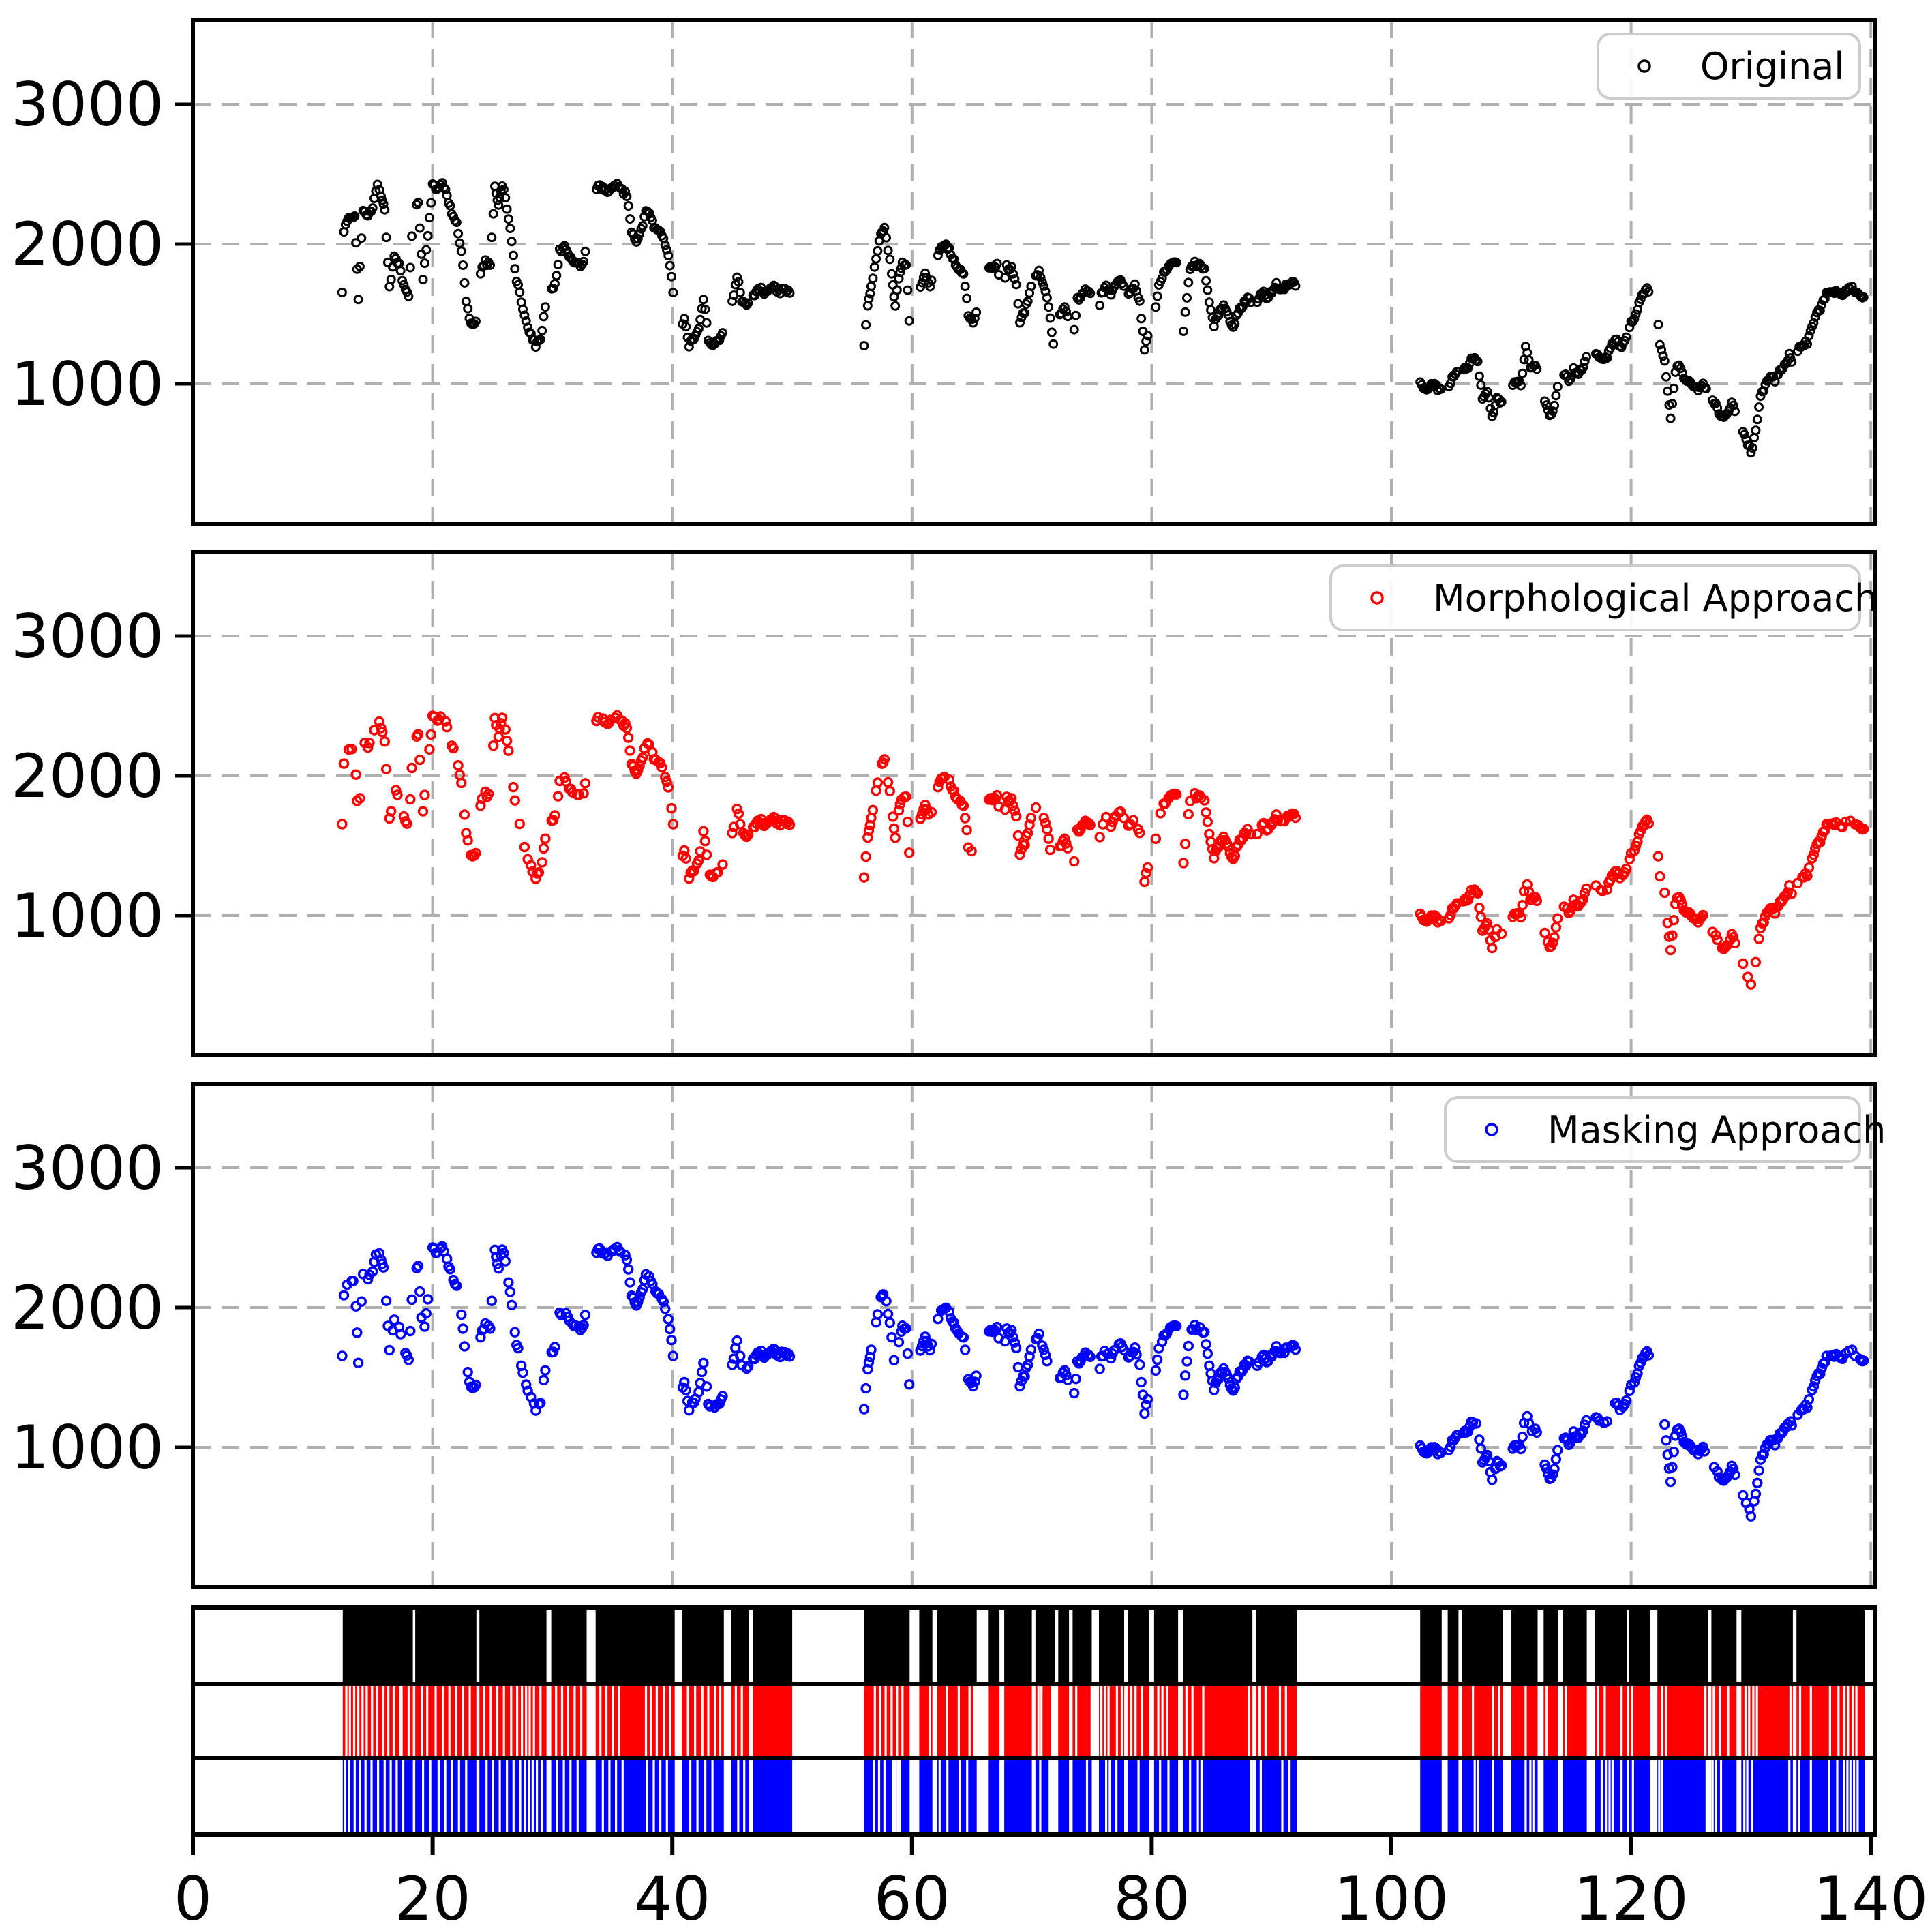 The height and width of the screenshot is (1932, 1932). I want to click on legend-marker-original, so click(1644, 66).